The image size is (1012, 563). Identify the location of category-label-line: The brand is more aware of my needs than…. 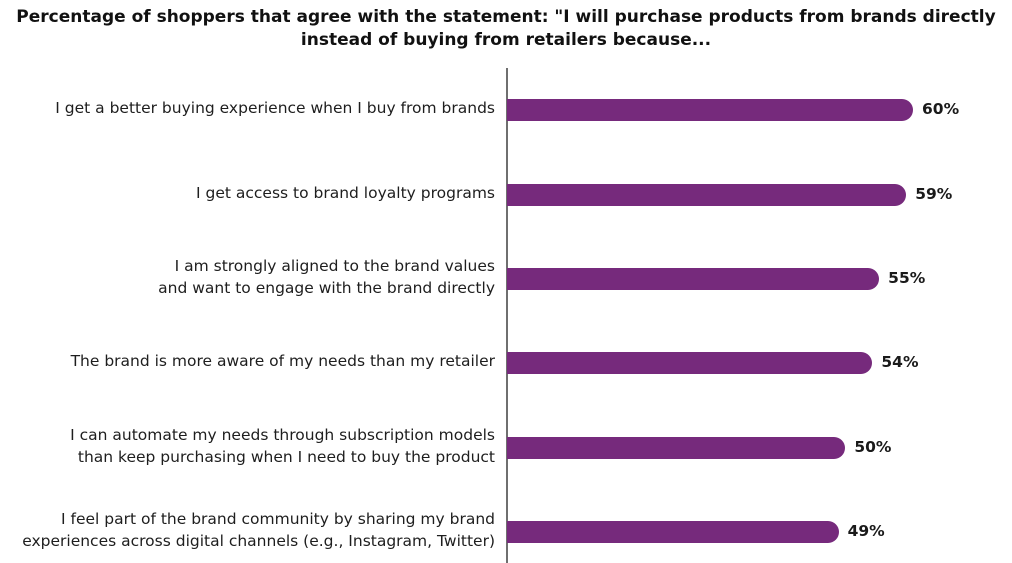
(282, 361).